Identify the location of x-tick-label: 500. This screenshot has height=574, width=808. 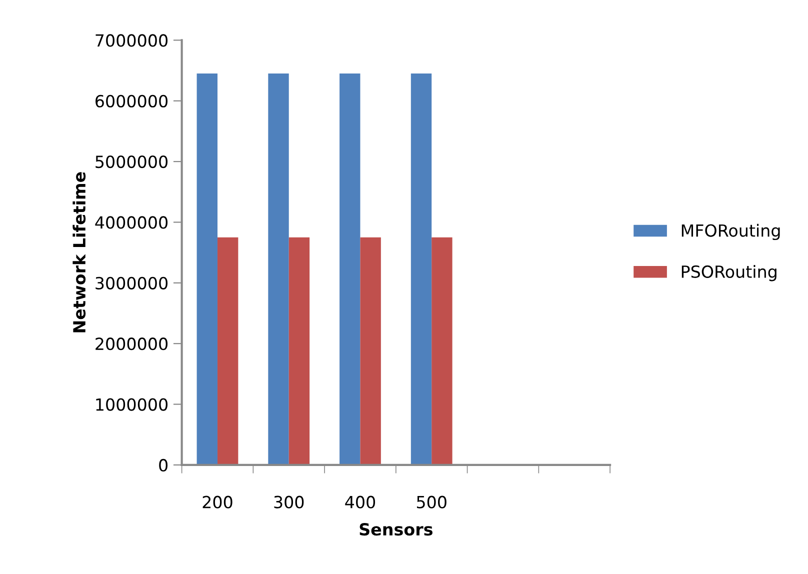
(431, 502).